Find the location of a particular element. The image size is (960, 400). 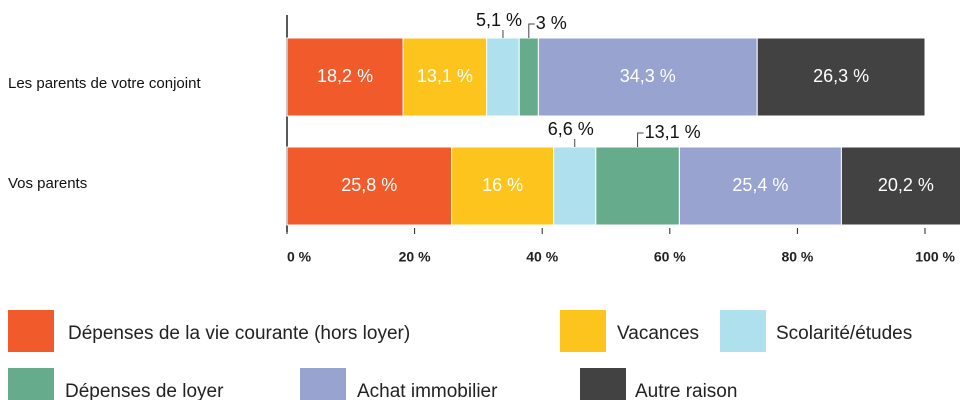

legend-label: Scolarité/études is located at coordinates (844, 333).